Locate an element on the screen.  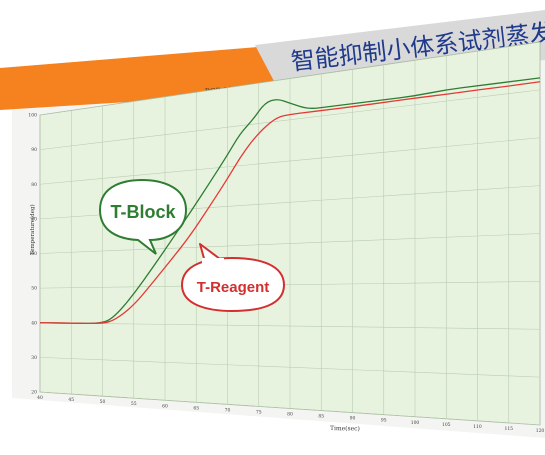
t-reagent-callout: T-Reagent is located at coordinates (233, 278).